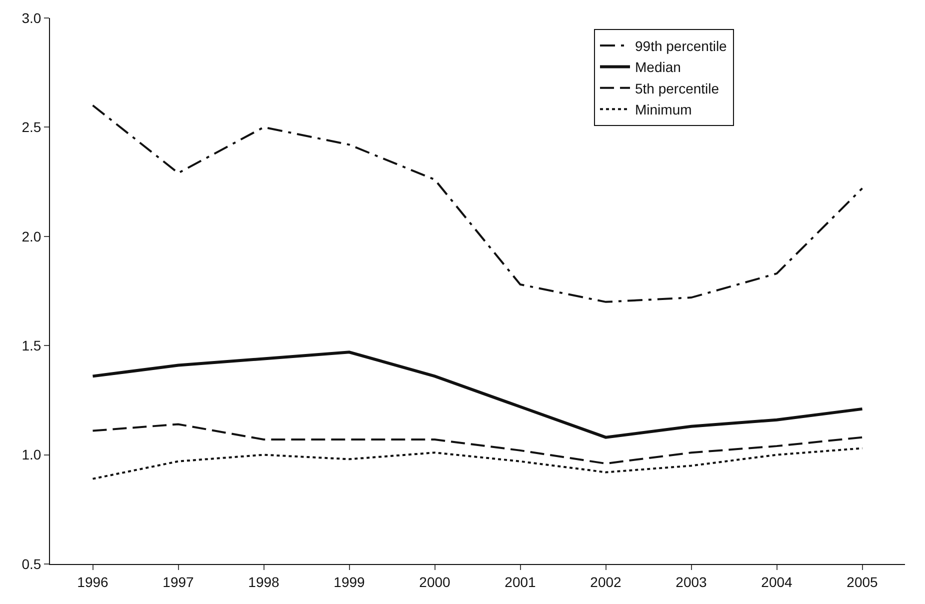 Image resolution: width=925 pixels, height=604 pixels. I want to click on legend-label: 5th percentile, so click(677, 88).